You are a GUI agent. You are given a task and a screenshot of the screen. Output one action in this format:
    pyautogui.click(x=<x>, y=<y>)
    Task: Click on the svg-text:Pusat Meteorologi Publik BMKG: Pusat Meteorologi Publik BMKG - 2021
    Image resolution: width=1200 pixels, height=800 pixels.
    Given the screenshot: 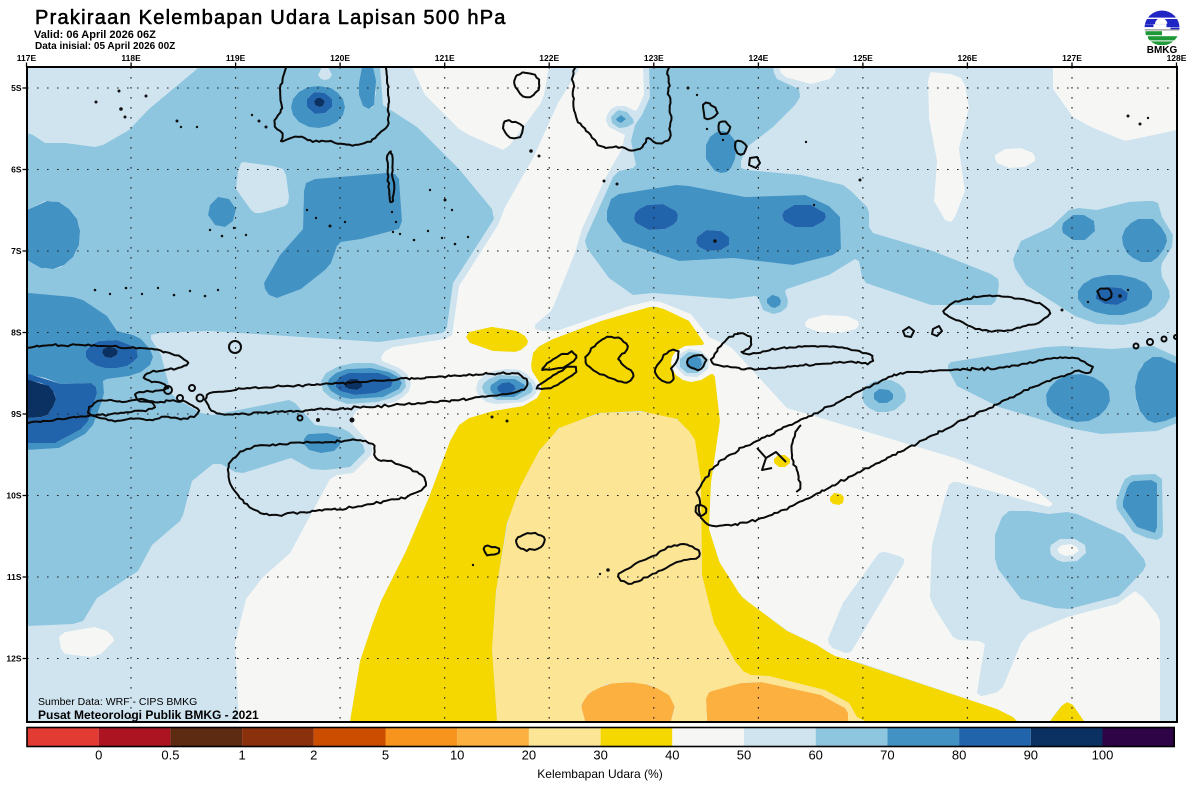 What is the action you would take?
    pyautogui.click(x=148, y=715)
    